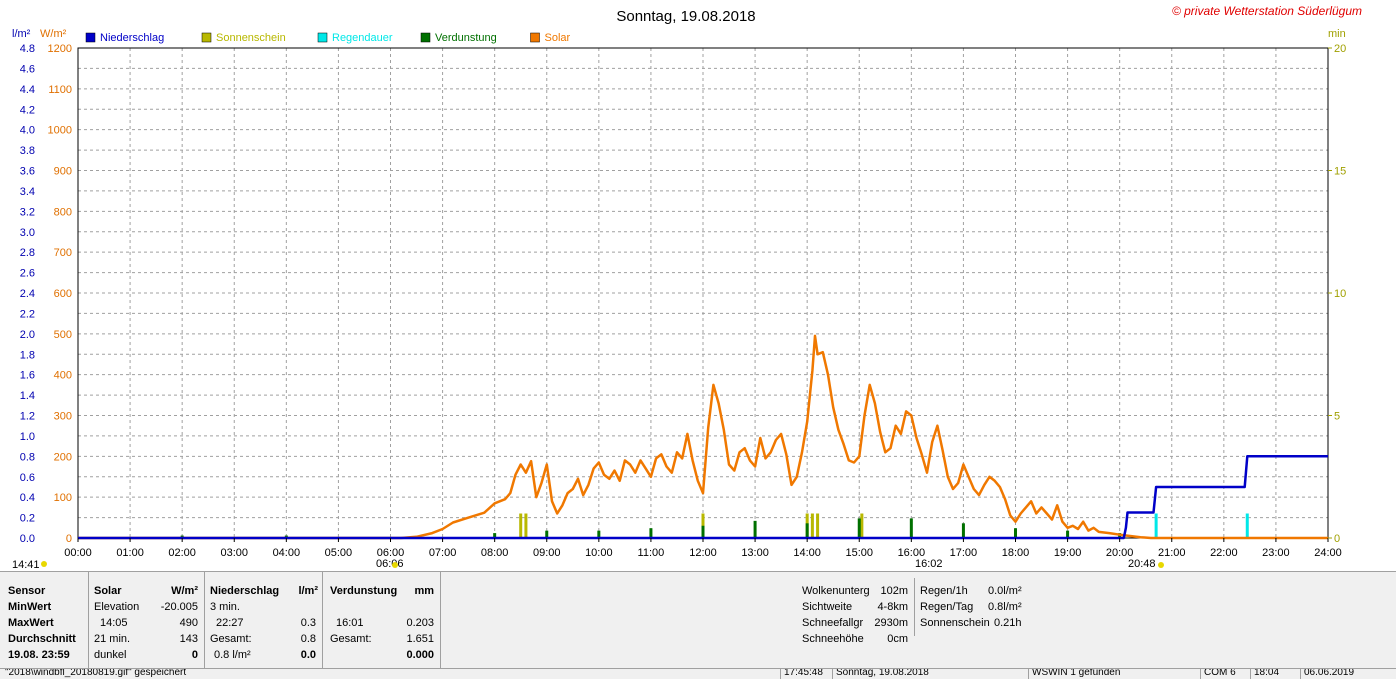 The height and width of the screenshot is (679, 1396). I want to click on copyright-label: © private Wetterstation Süderlügum, so click(1267, 11).